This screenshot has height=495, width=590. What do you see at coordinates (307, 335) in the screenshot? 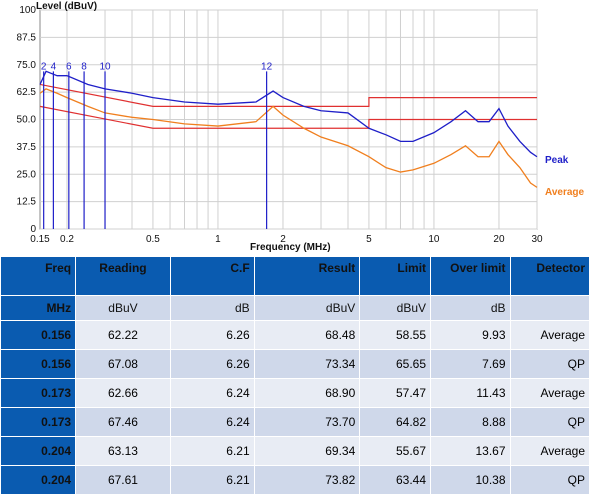
I see `cell-4: 68.48` at bounding box center [307, 335].